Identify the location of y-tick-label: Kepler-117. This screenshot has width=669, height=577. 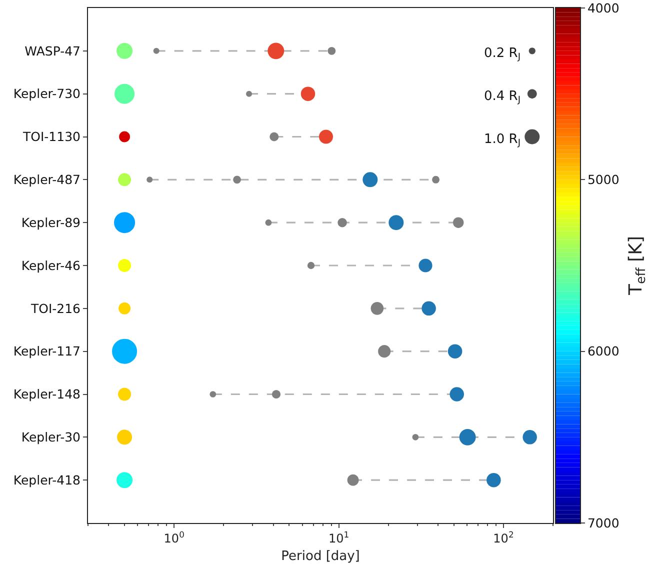
(46, 351).